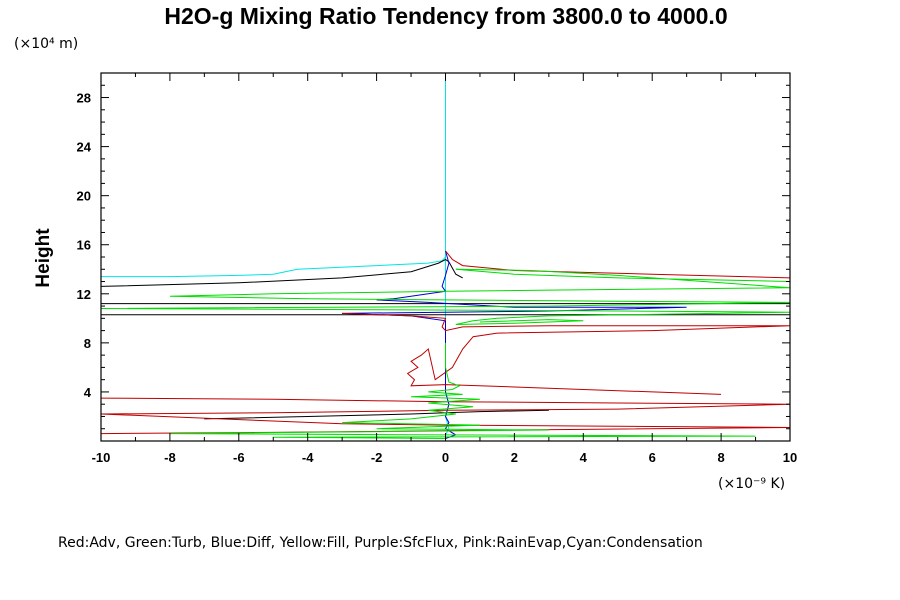 The height and width of the screenshot is (600, 900). Describe the element at coordinates (84, 147) in the screenshot. I see `y-tick-label: 24` at that location.